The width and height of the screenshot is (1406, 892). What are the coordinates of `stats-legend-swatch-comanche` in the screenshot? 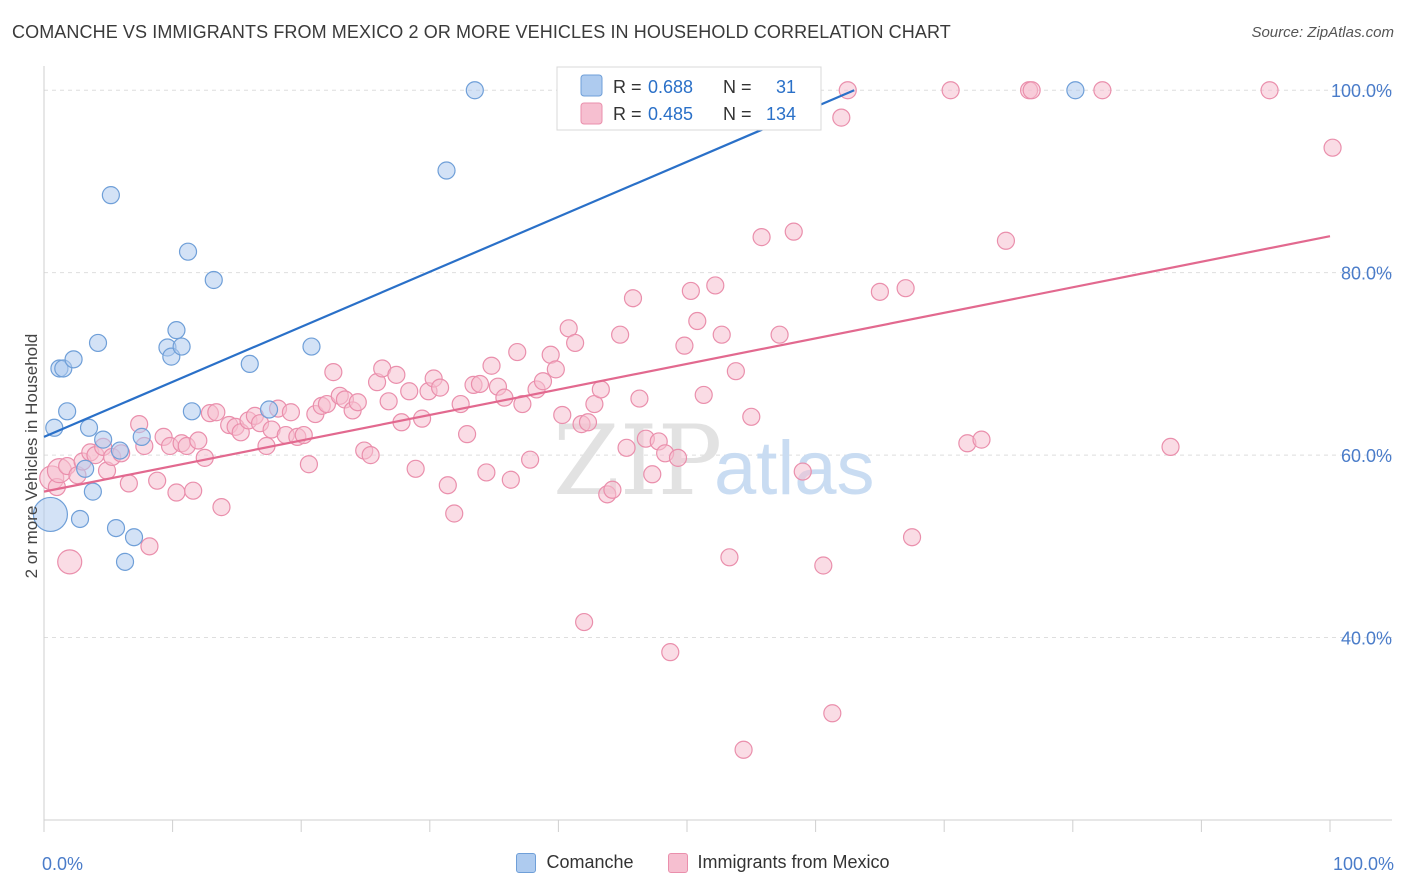 It's located at (591, 85).